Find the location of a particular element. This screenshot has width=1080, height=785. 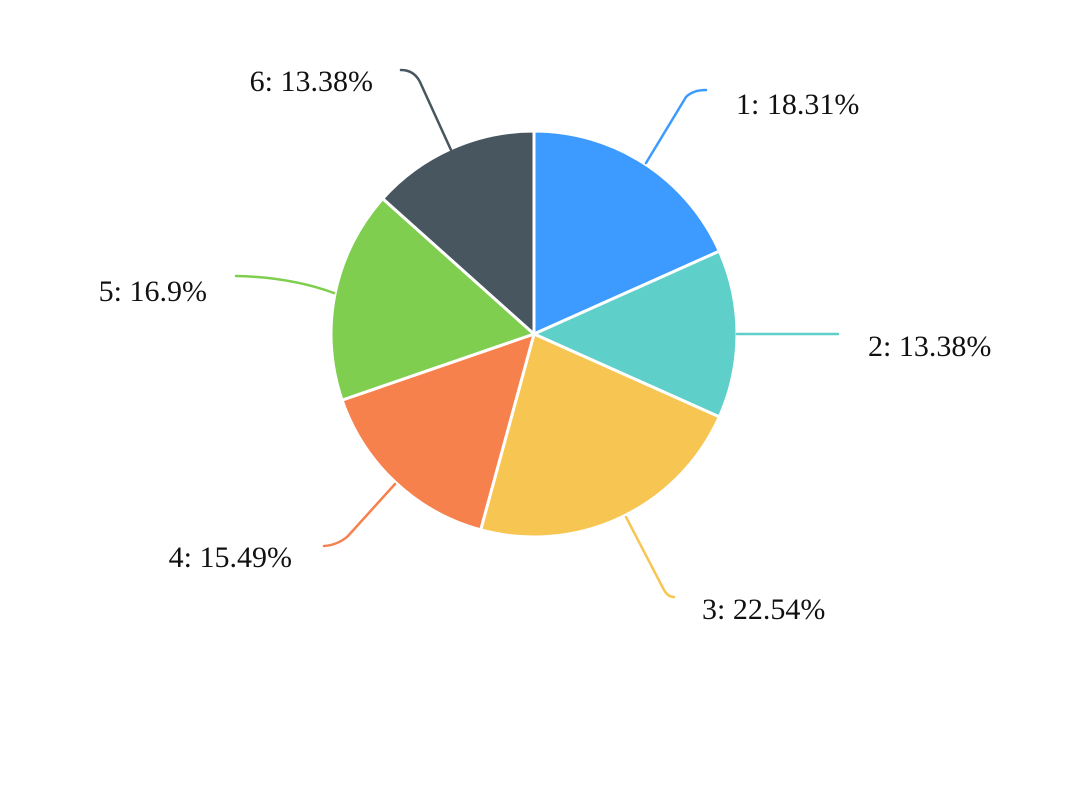

data-label-1: 1: 18.31% is located at coordinates (797, 104).